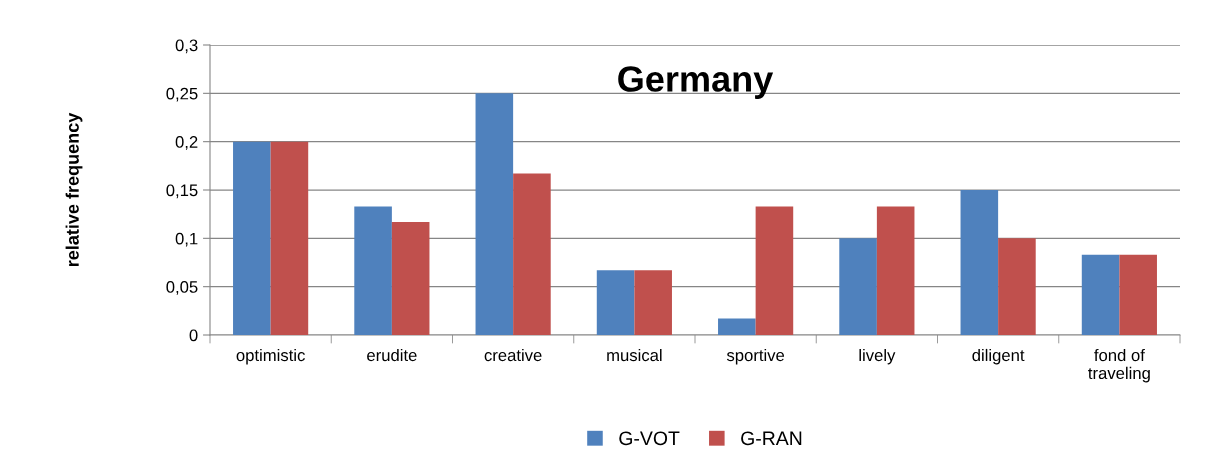 This screenshot has width=1215, height=468. What do you see at coordinates (1119, 365) in the screenshot?
I see `x-tick-label: fond of traveling` at bounding box center [1119, 365].